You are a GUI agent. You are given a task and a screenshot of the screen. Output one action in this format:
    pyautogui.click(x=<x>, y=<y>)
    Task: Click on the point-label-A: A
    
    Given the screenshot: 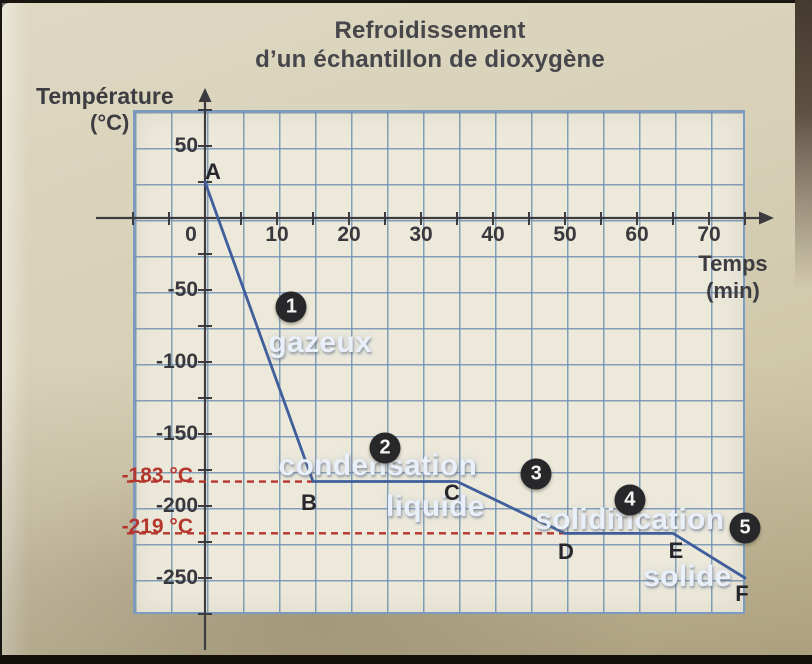 What is the action you would take?
    pyautogui.click(x=213, y=171)
    